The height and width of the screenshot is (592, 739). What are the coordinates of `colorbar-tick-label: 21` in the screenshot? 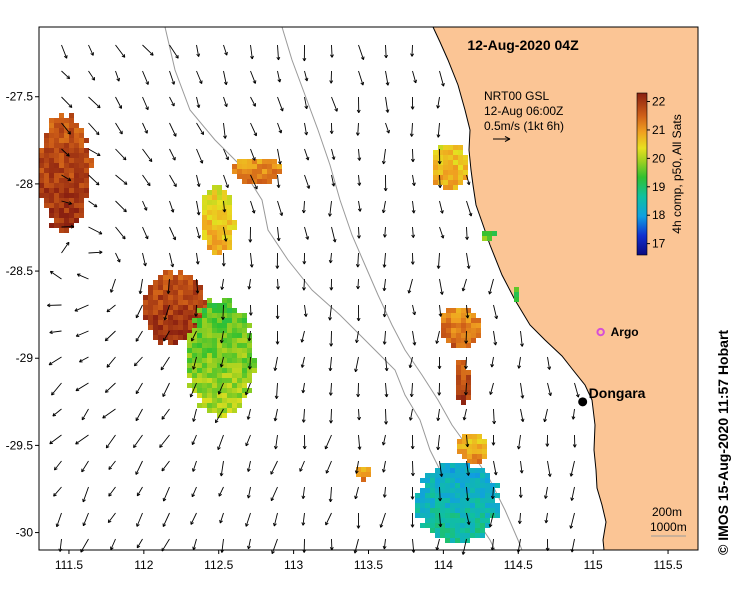 It's located at (659, 130).